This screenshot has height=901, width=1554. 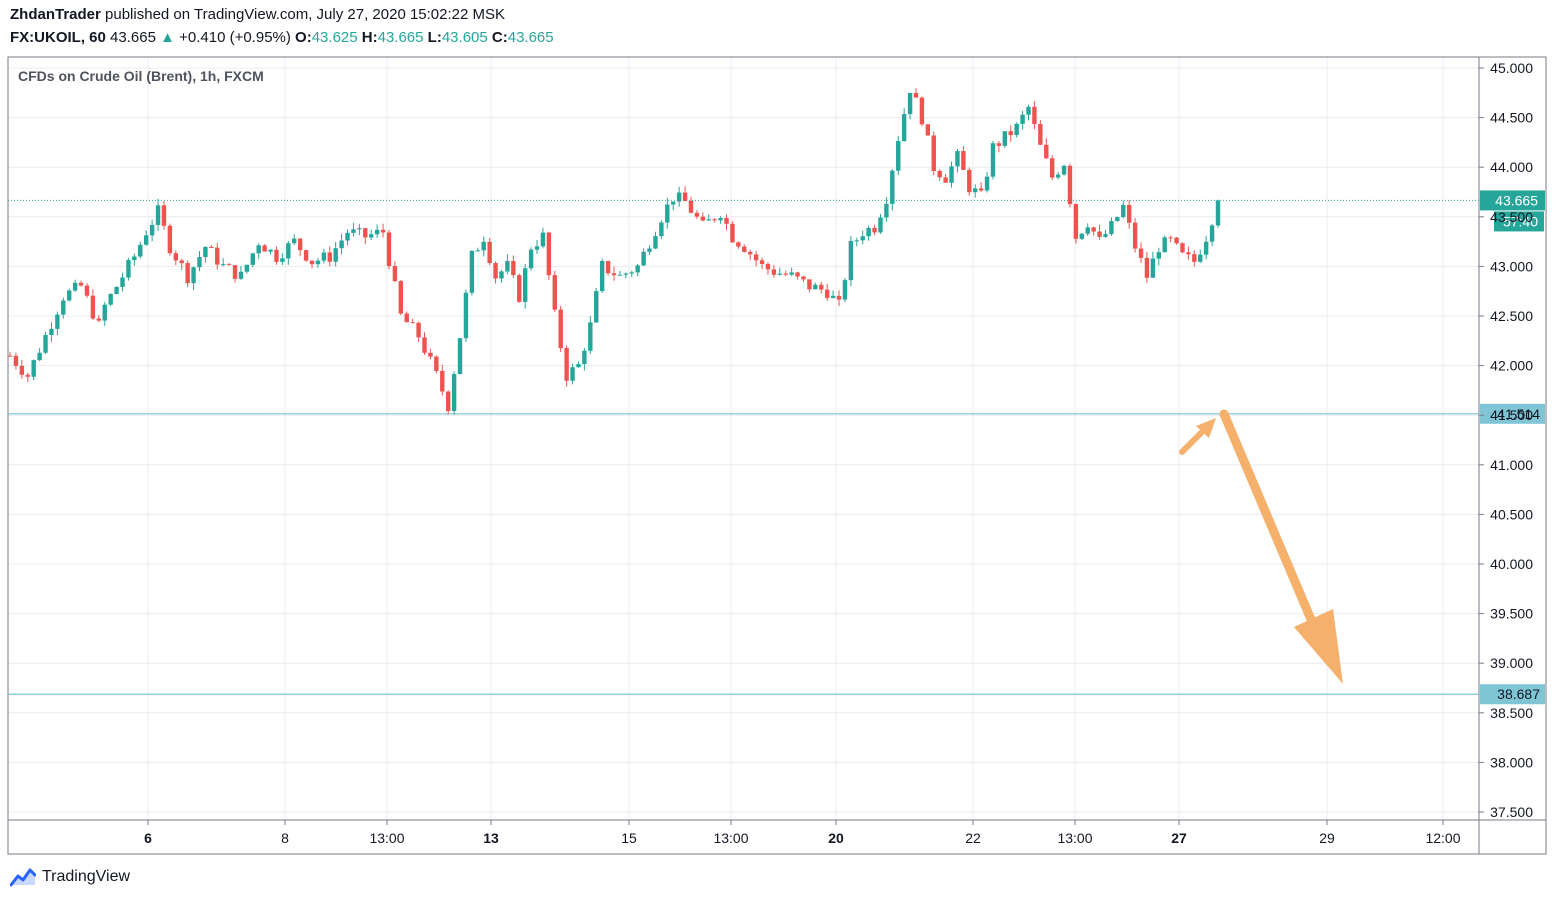 What do you see at coordinates (1511, 217) in the screenshot?
I see `price-tick-label: 43.500` at bounding box center [1511, 217].